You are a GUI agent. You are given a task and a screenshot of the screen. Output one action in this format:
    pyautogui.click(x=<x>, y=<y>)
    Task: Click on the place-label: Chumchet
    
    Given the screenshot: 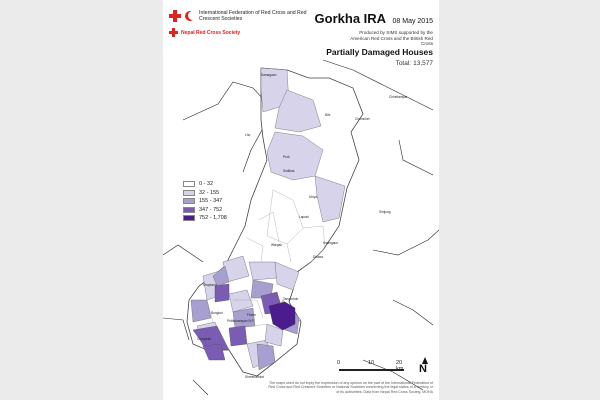 What is the action you would take?
    pyautogui.click(x=362, y=119)
    